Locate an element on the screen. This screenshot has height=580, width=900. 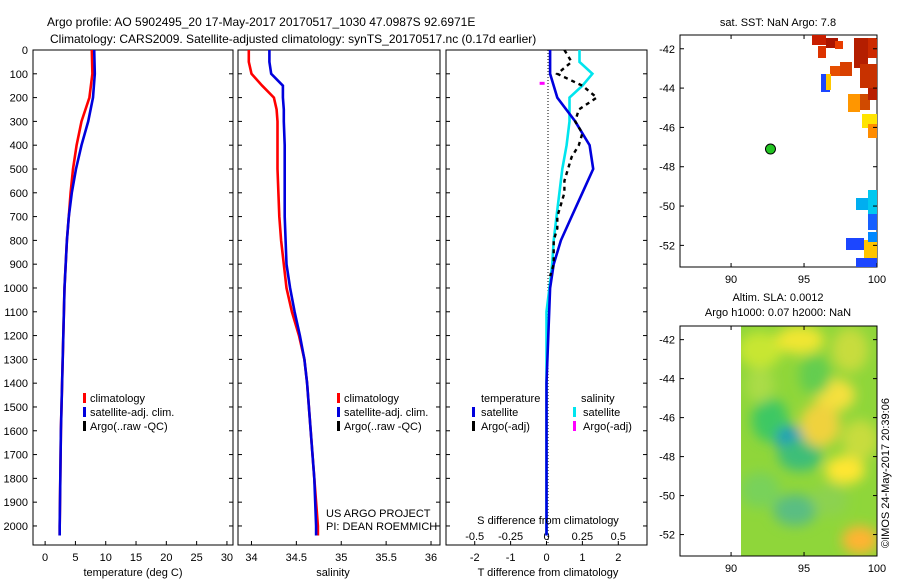
legend-argo: Argo(..raw -QC) is located at coordinates (383, 427).